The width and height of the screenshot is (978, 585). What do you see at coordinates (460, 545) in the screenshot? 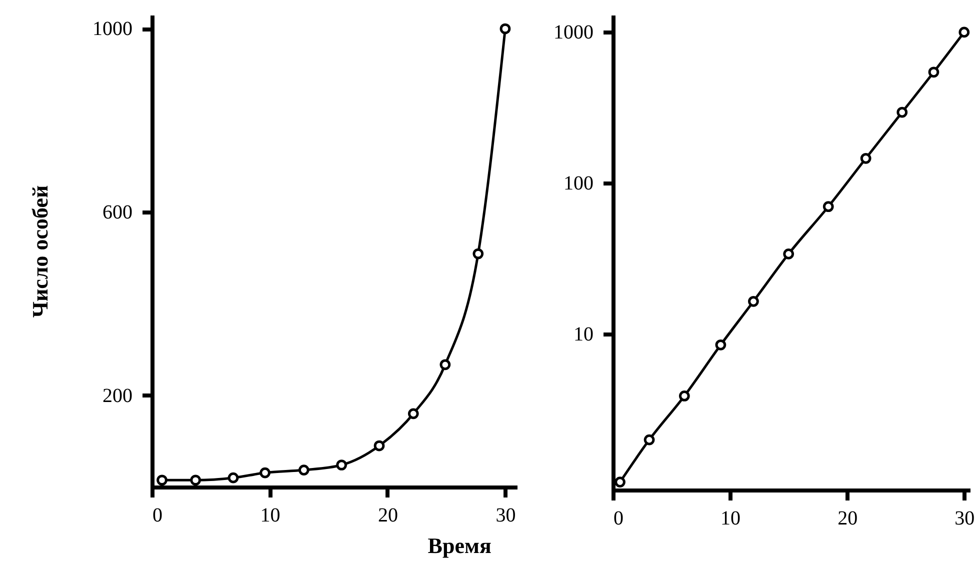
I see `x-axis-title: Время` at bounding box center [460, 545].